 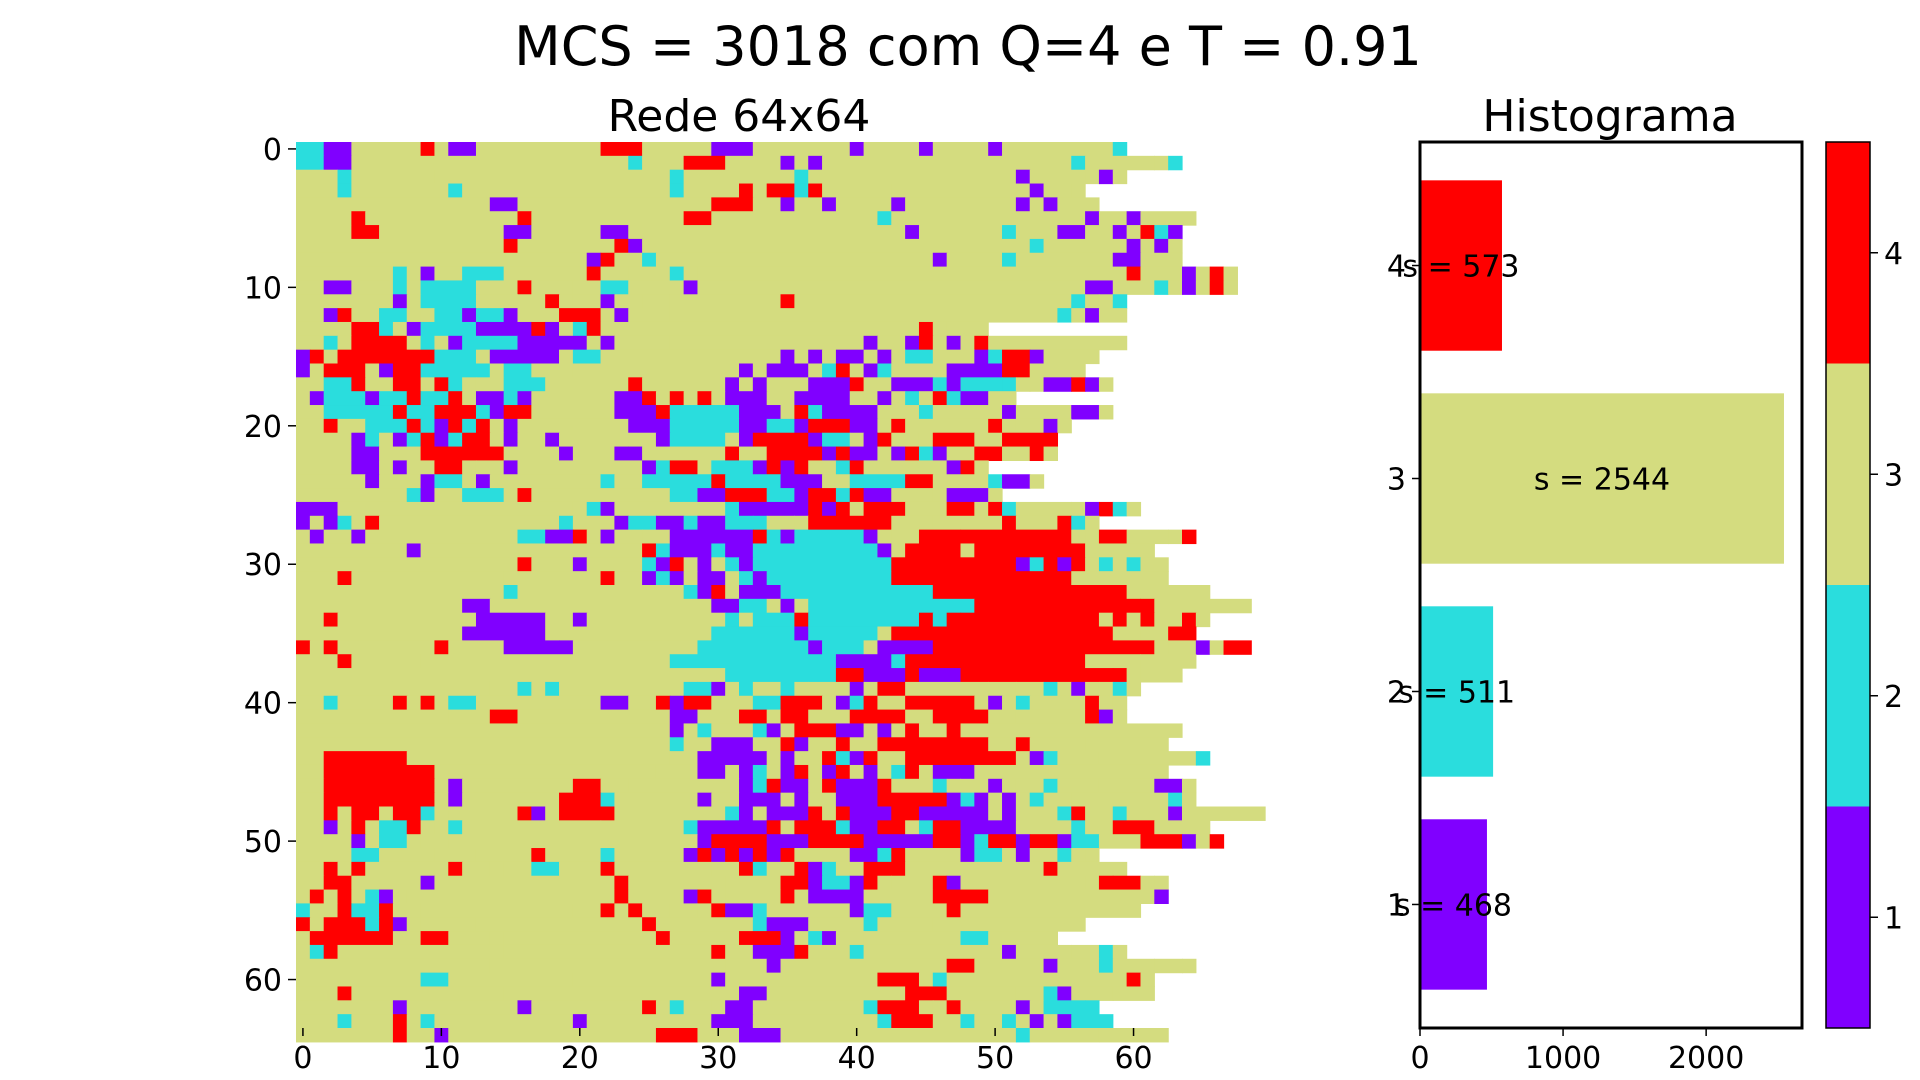 I want to click on histogram-bar-label: s = 511, so click(x=1456, y=692).